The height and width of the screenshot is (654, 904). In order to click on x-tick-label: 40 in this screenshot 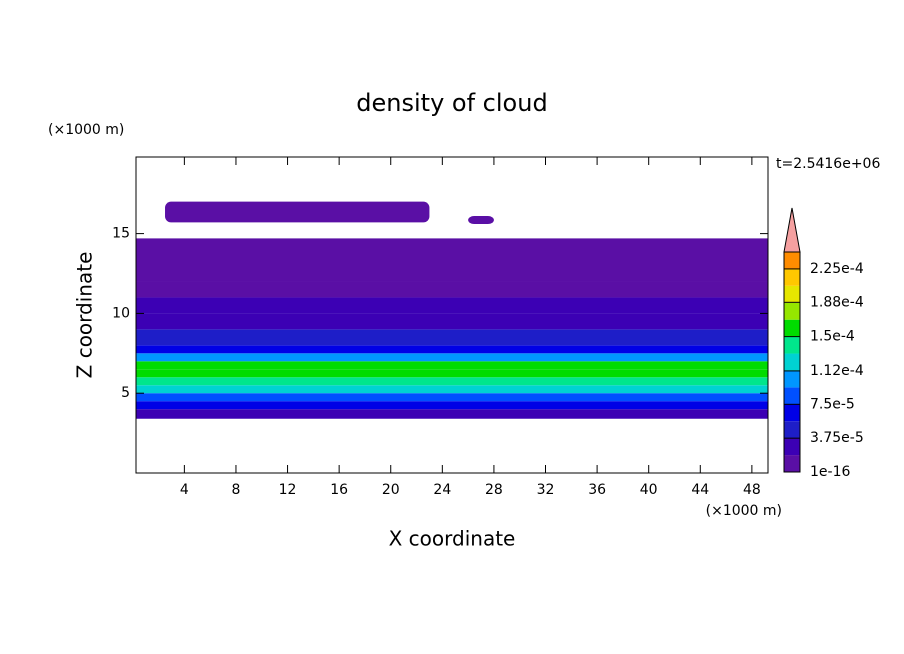, I will do `click(649, 490)`.